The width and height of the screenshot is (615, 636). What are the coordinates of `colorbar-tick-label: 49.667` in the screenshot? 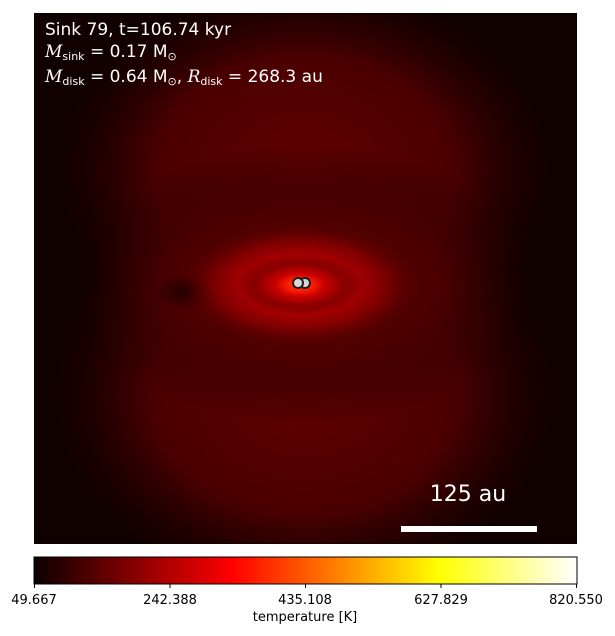 It's located at (34, 600).